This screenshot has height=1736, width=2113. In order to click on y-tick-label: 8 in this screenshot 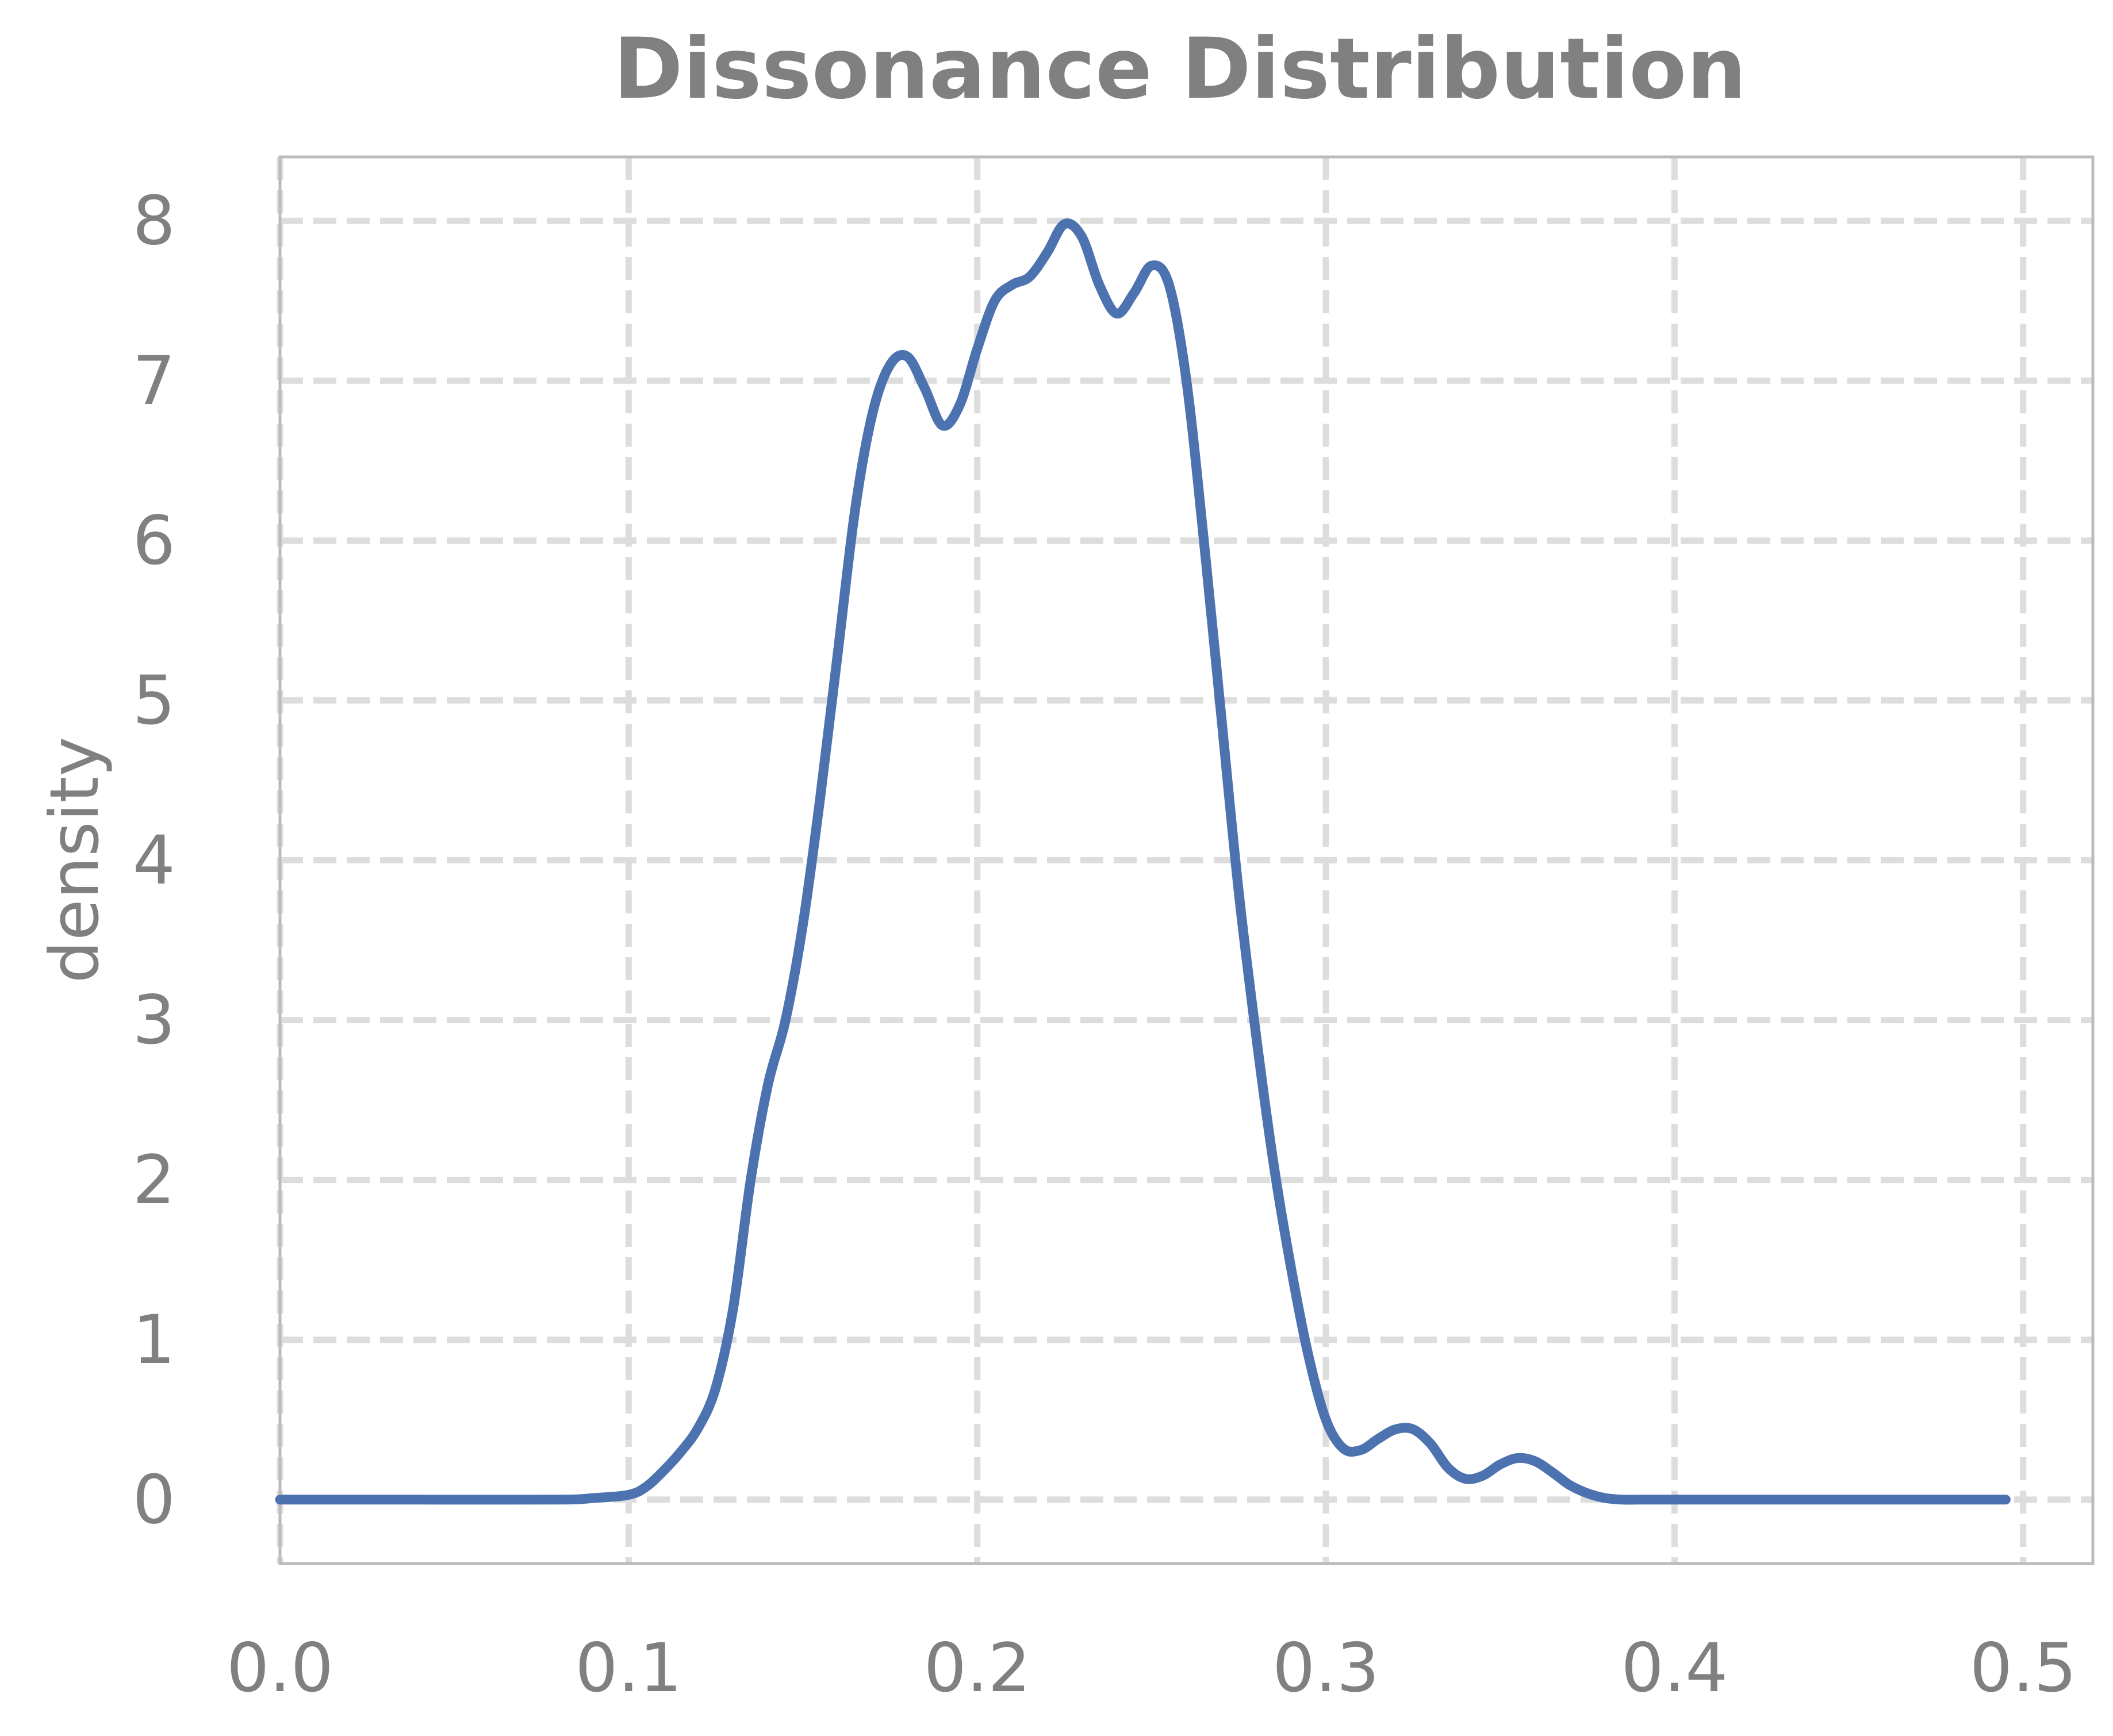, I will do `click(154, 221)`.